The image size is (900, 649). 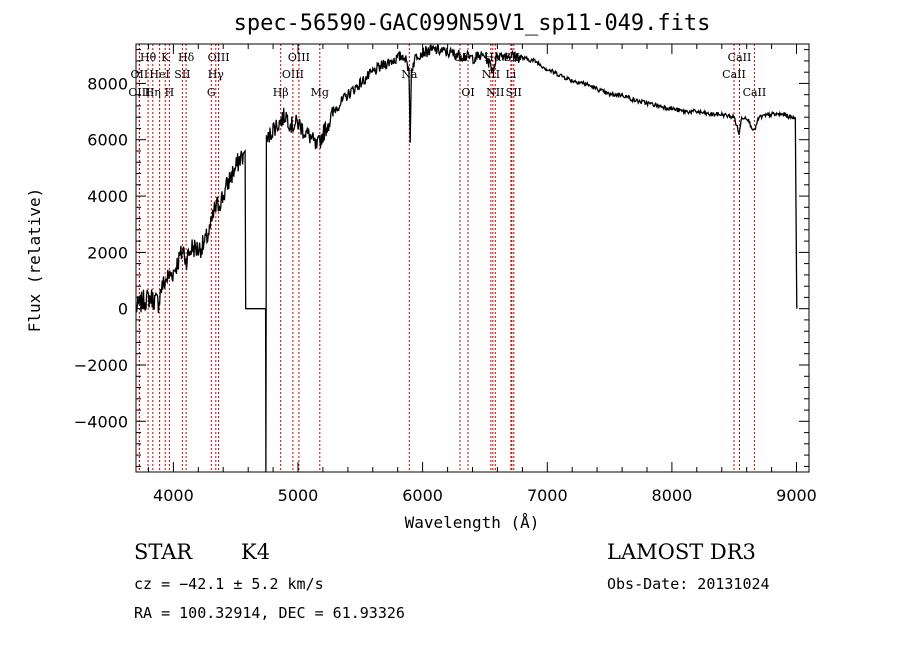 I want to click on chart-title: spec-56590-GAC099N59V1_sp11-049.fits, so click(x=472, y=23).